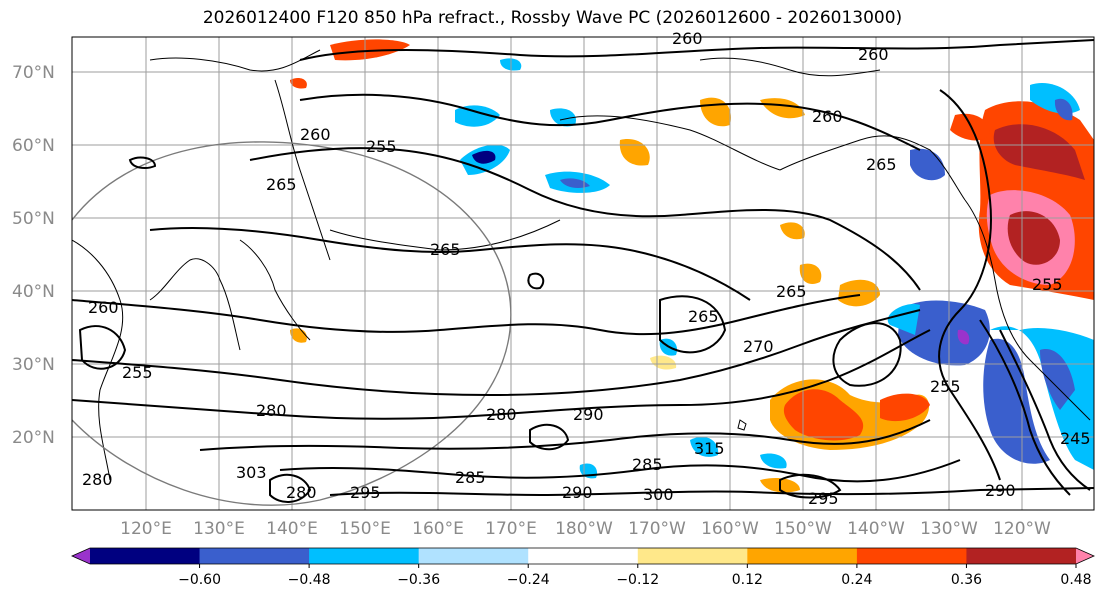 This screenshot has height=604, width=1105. What do you see at coordinates (251, 472) in the screenshot?
I see `contour-label: 303` at bounding box center [251, 472].